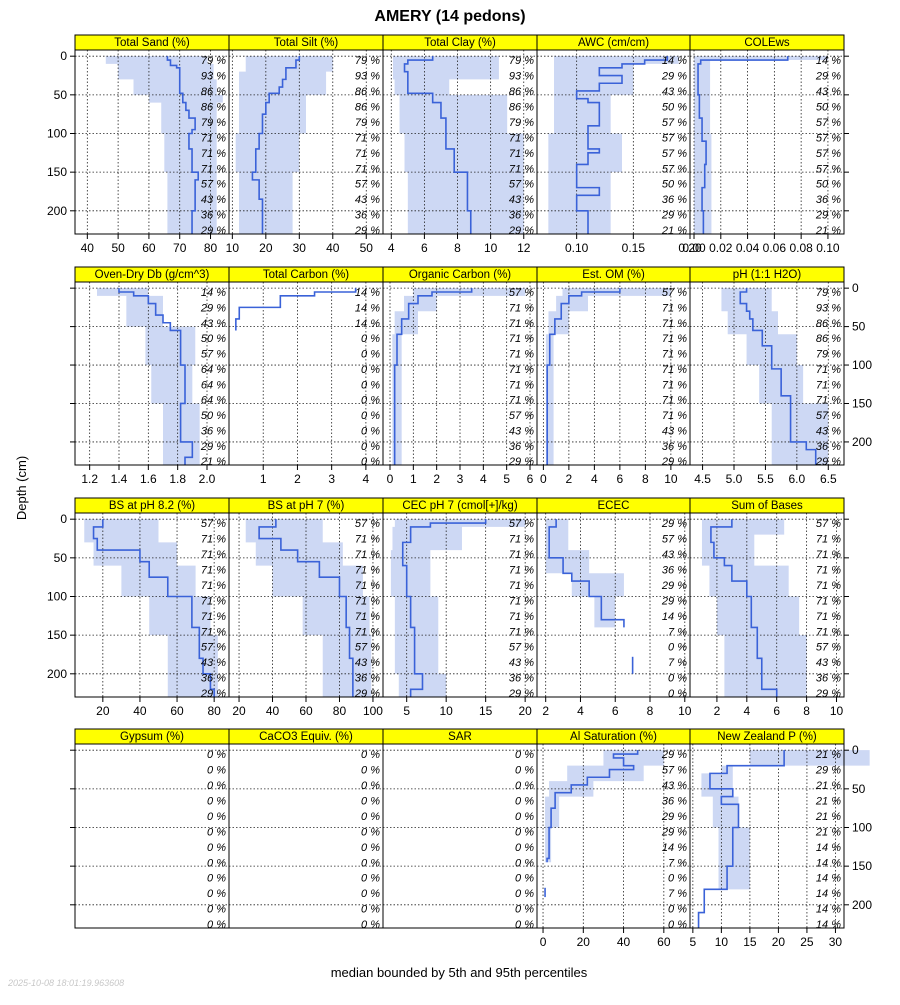 The image size is (900, 1005). What do you see at coordinates (693, 942) in the screenshot?
I see `panel-20-xtick-label: 5` at bounding box center [693, 942].